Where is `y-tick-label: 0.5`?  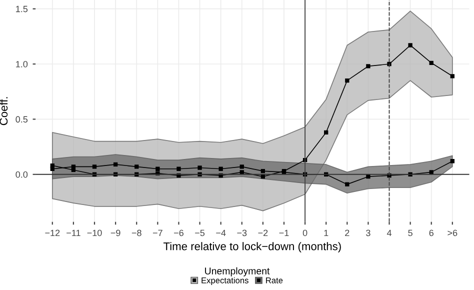
y-tick-label: 0.5 is located at coordinates (22, 119).